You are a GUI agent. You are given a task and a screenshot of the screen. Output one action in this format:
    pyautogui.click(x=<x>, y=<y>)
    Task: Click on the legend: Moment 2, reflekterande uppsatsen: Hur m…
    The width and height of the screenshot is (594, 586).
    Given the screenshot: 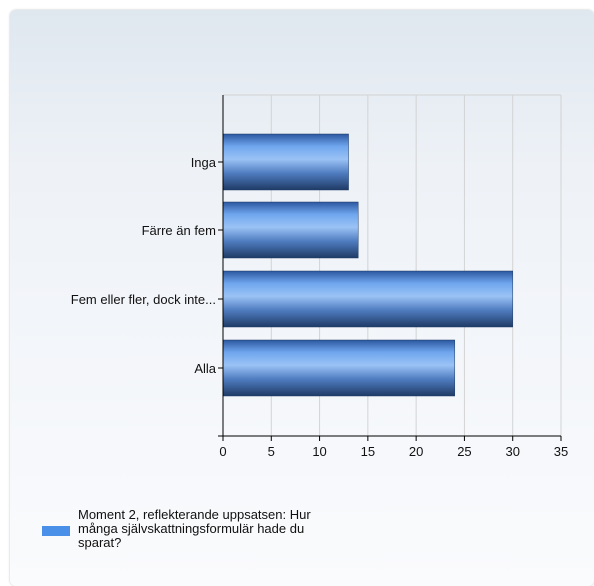 What is the action you would take?
    pyautogui.click(x=185, y=529)
    